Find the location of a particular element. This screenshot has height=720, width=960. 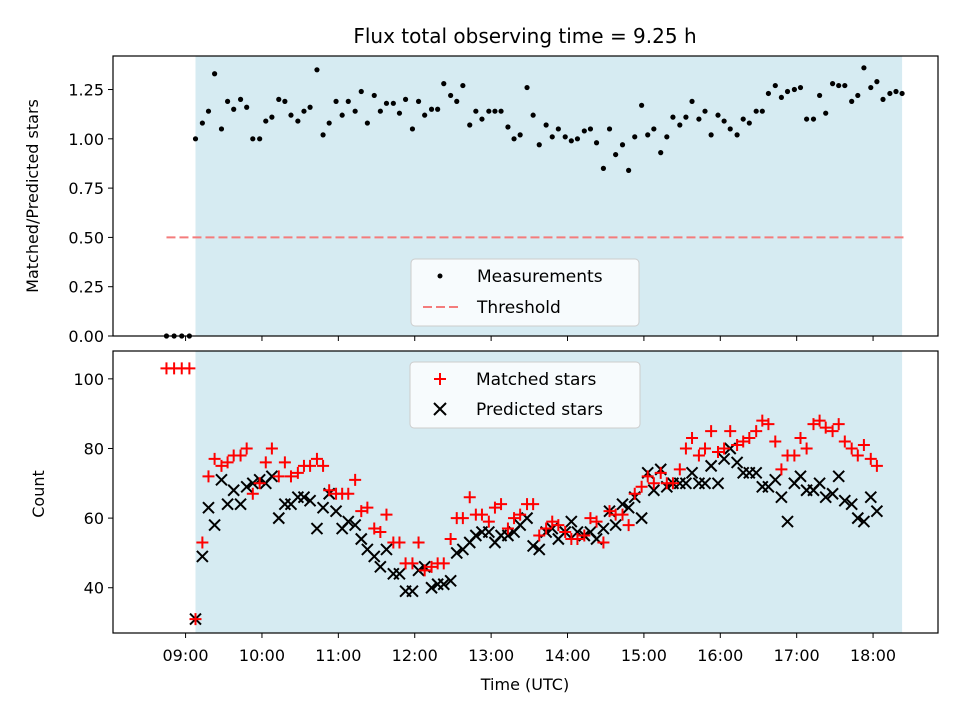

legend-matched-marker is located at coordinates (440, 379).